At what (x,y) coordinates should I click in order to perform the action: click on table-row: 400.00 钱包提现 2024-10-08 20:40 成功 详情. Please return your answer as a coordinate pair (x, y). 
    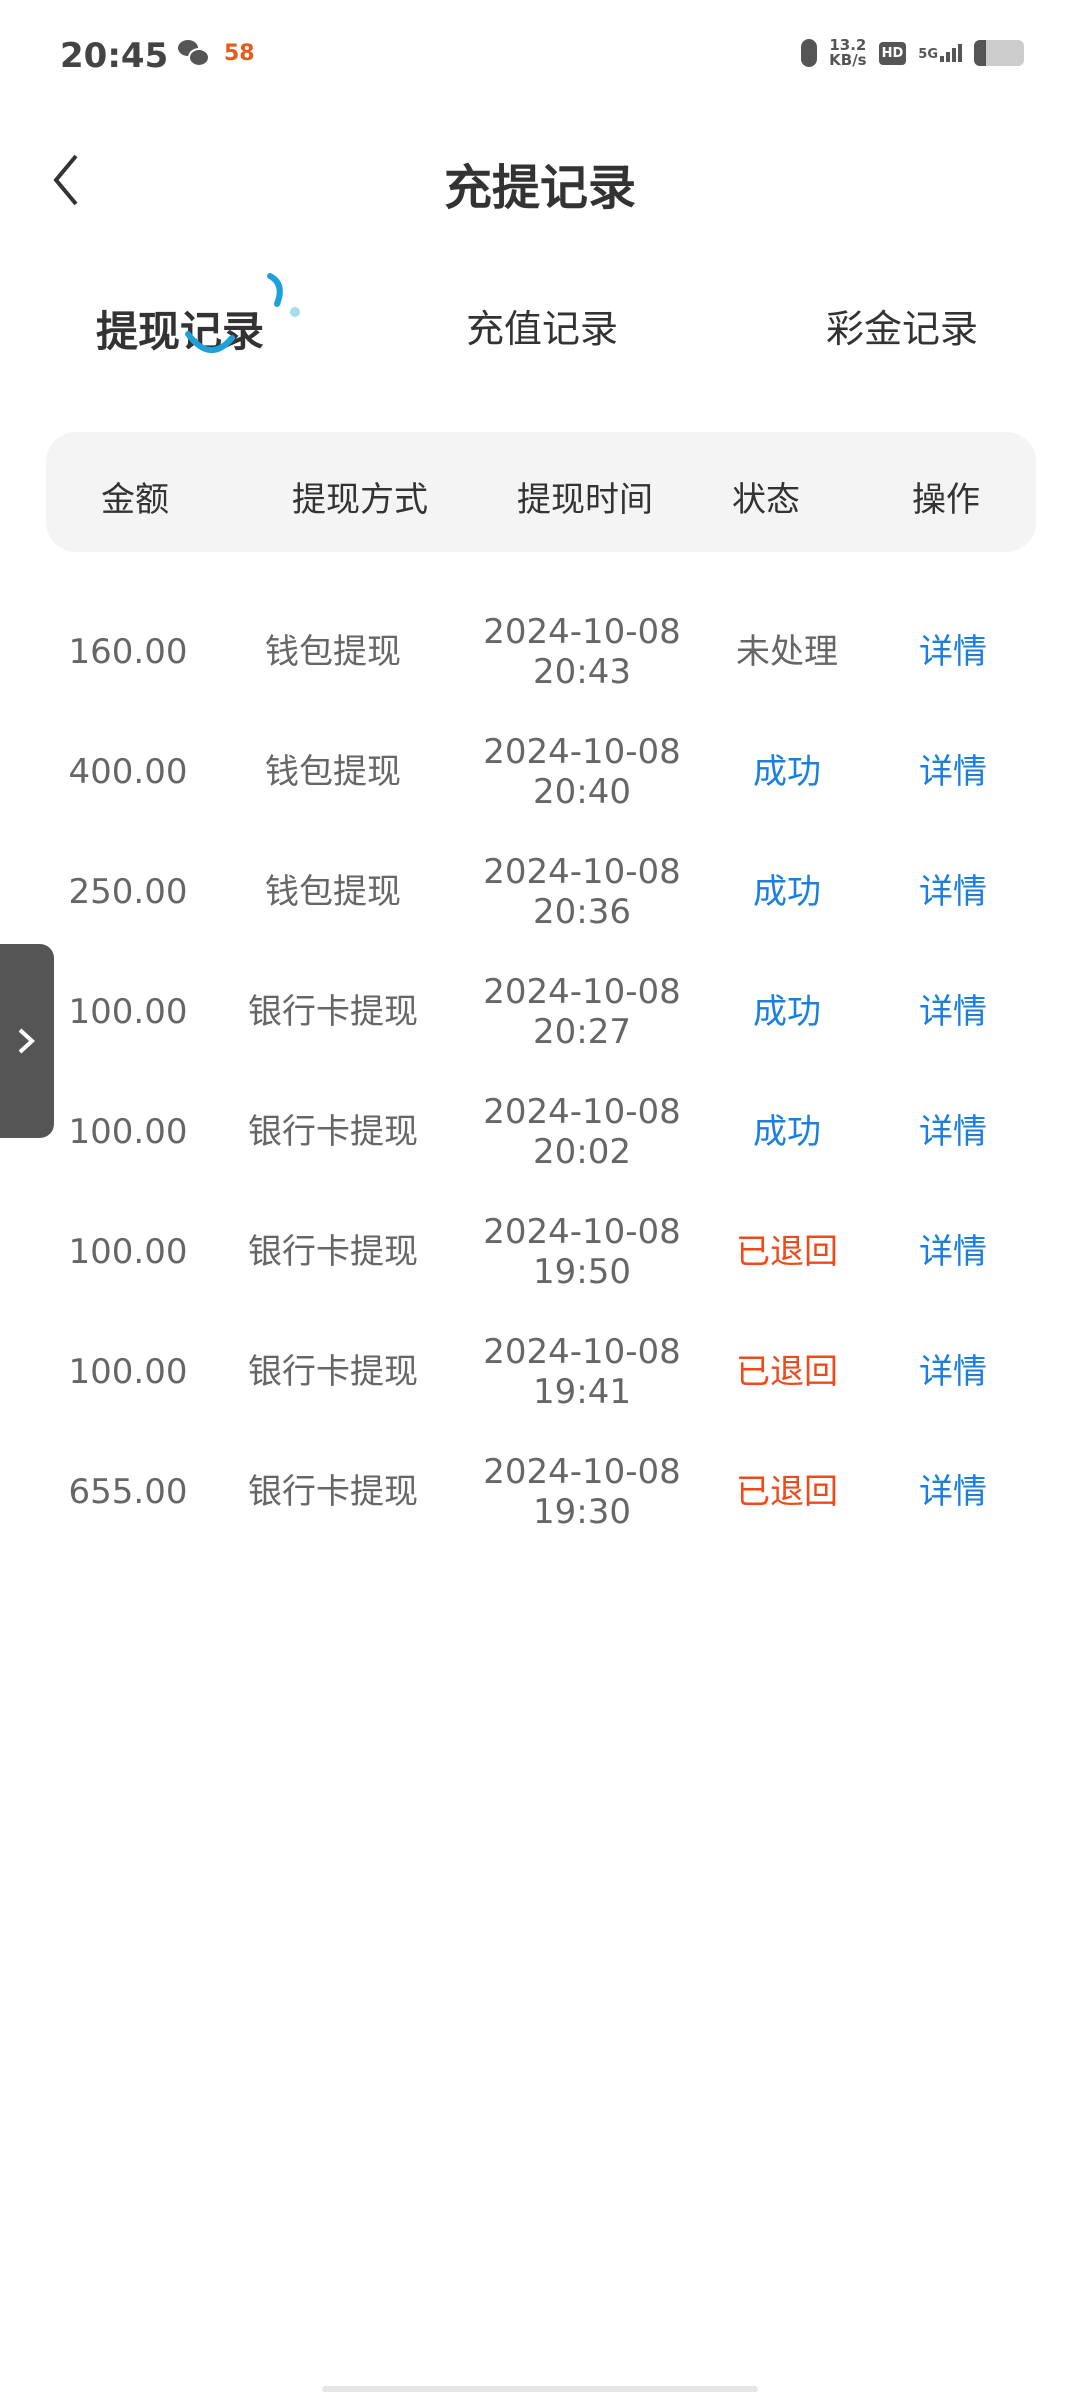
    Looking at the image, I should click on (540, 772).